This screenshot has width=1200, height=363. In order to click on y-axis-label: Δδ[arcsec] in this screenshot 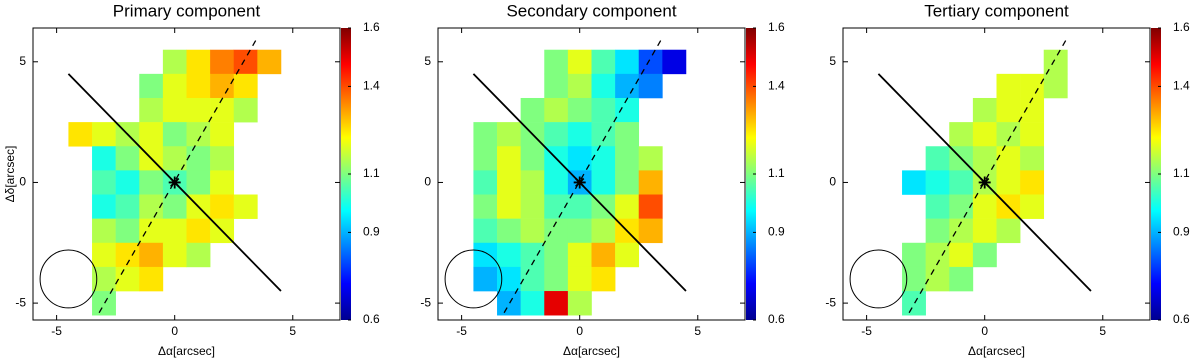, I will do `click(10, 174)`.